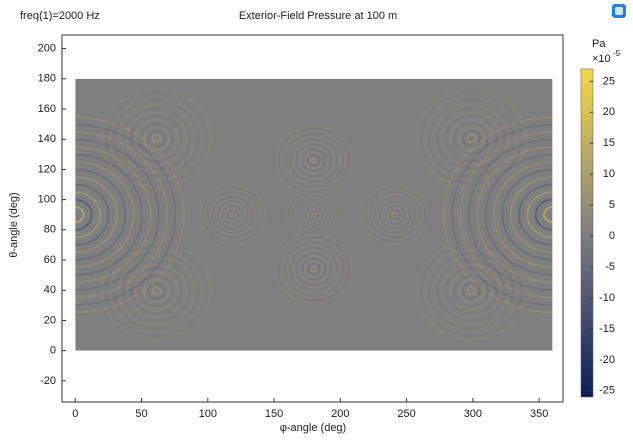  What do you see at coordinates (610, 267) in the screenshot?
I see `colorbar-tick-label: -5` at bounding box center [610, 267].